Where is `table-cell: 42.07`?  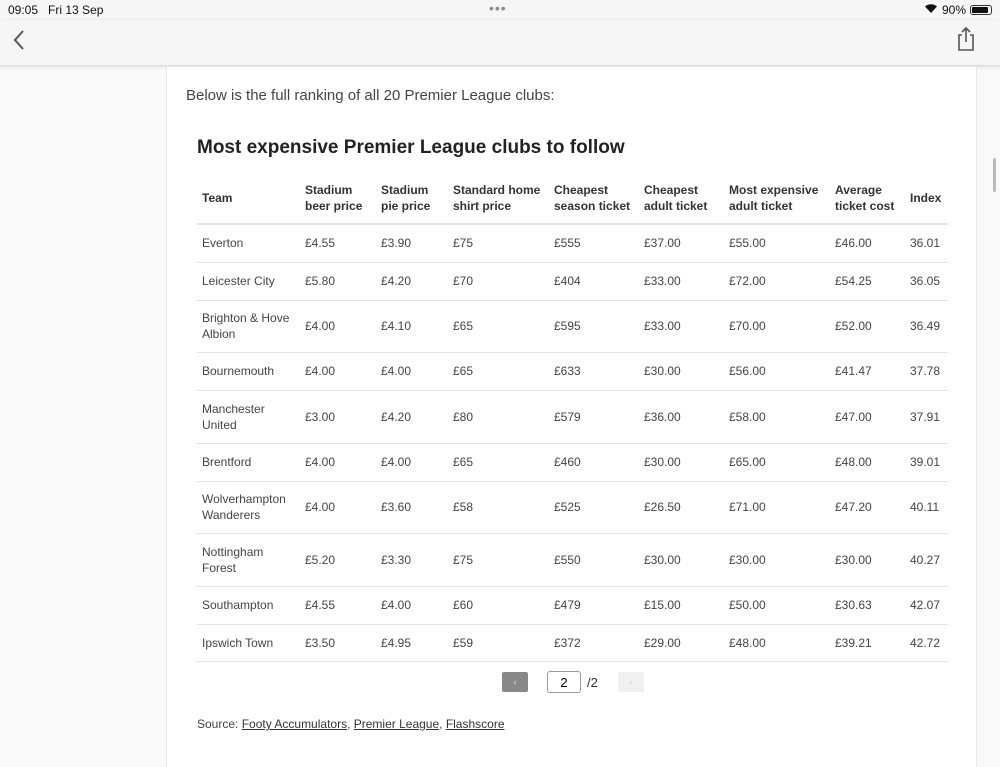 table-cell: 42.07 is located at coordinates (926, 605).